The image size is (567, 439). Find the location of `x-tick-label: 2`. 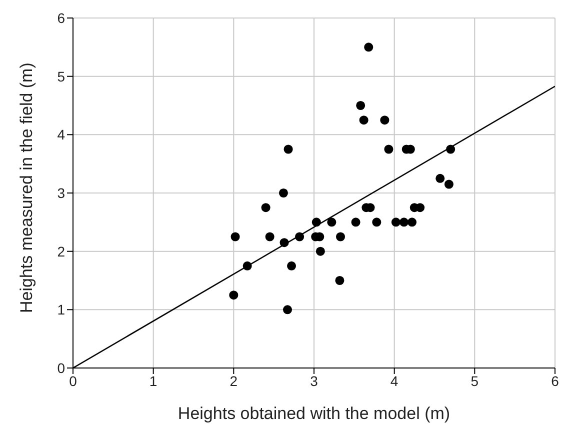

x-tick-label: 2 is located at coordinates (234, 380).